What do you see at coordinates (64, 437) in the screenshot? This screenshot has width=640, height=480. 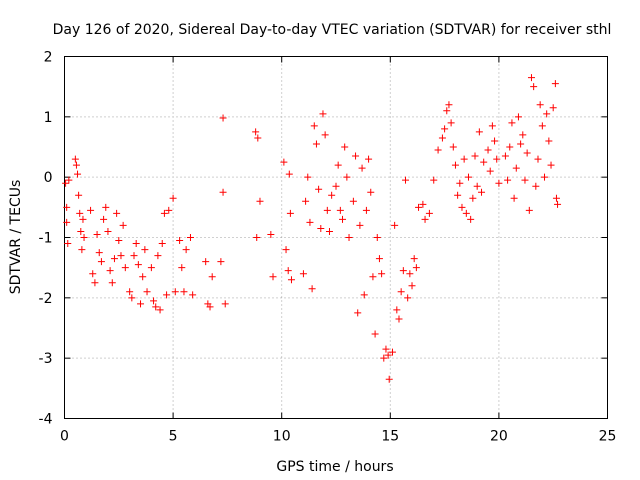 I see `x-tick-label: 0` at bounding box center [64, 437].